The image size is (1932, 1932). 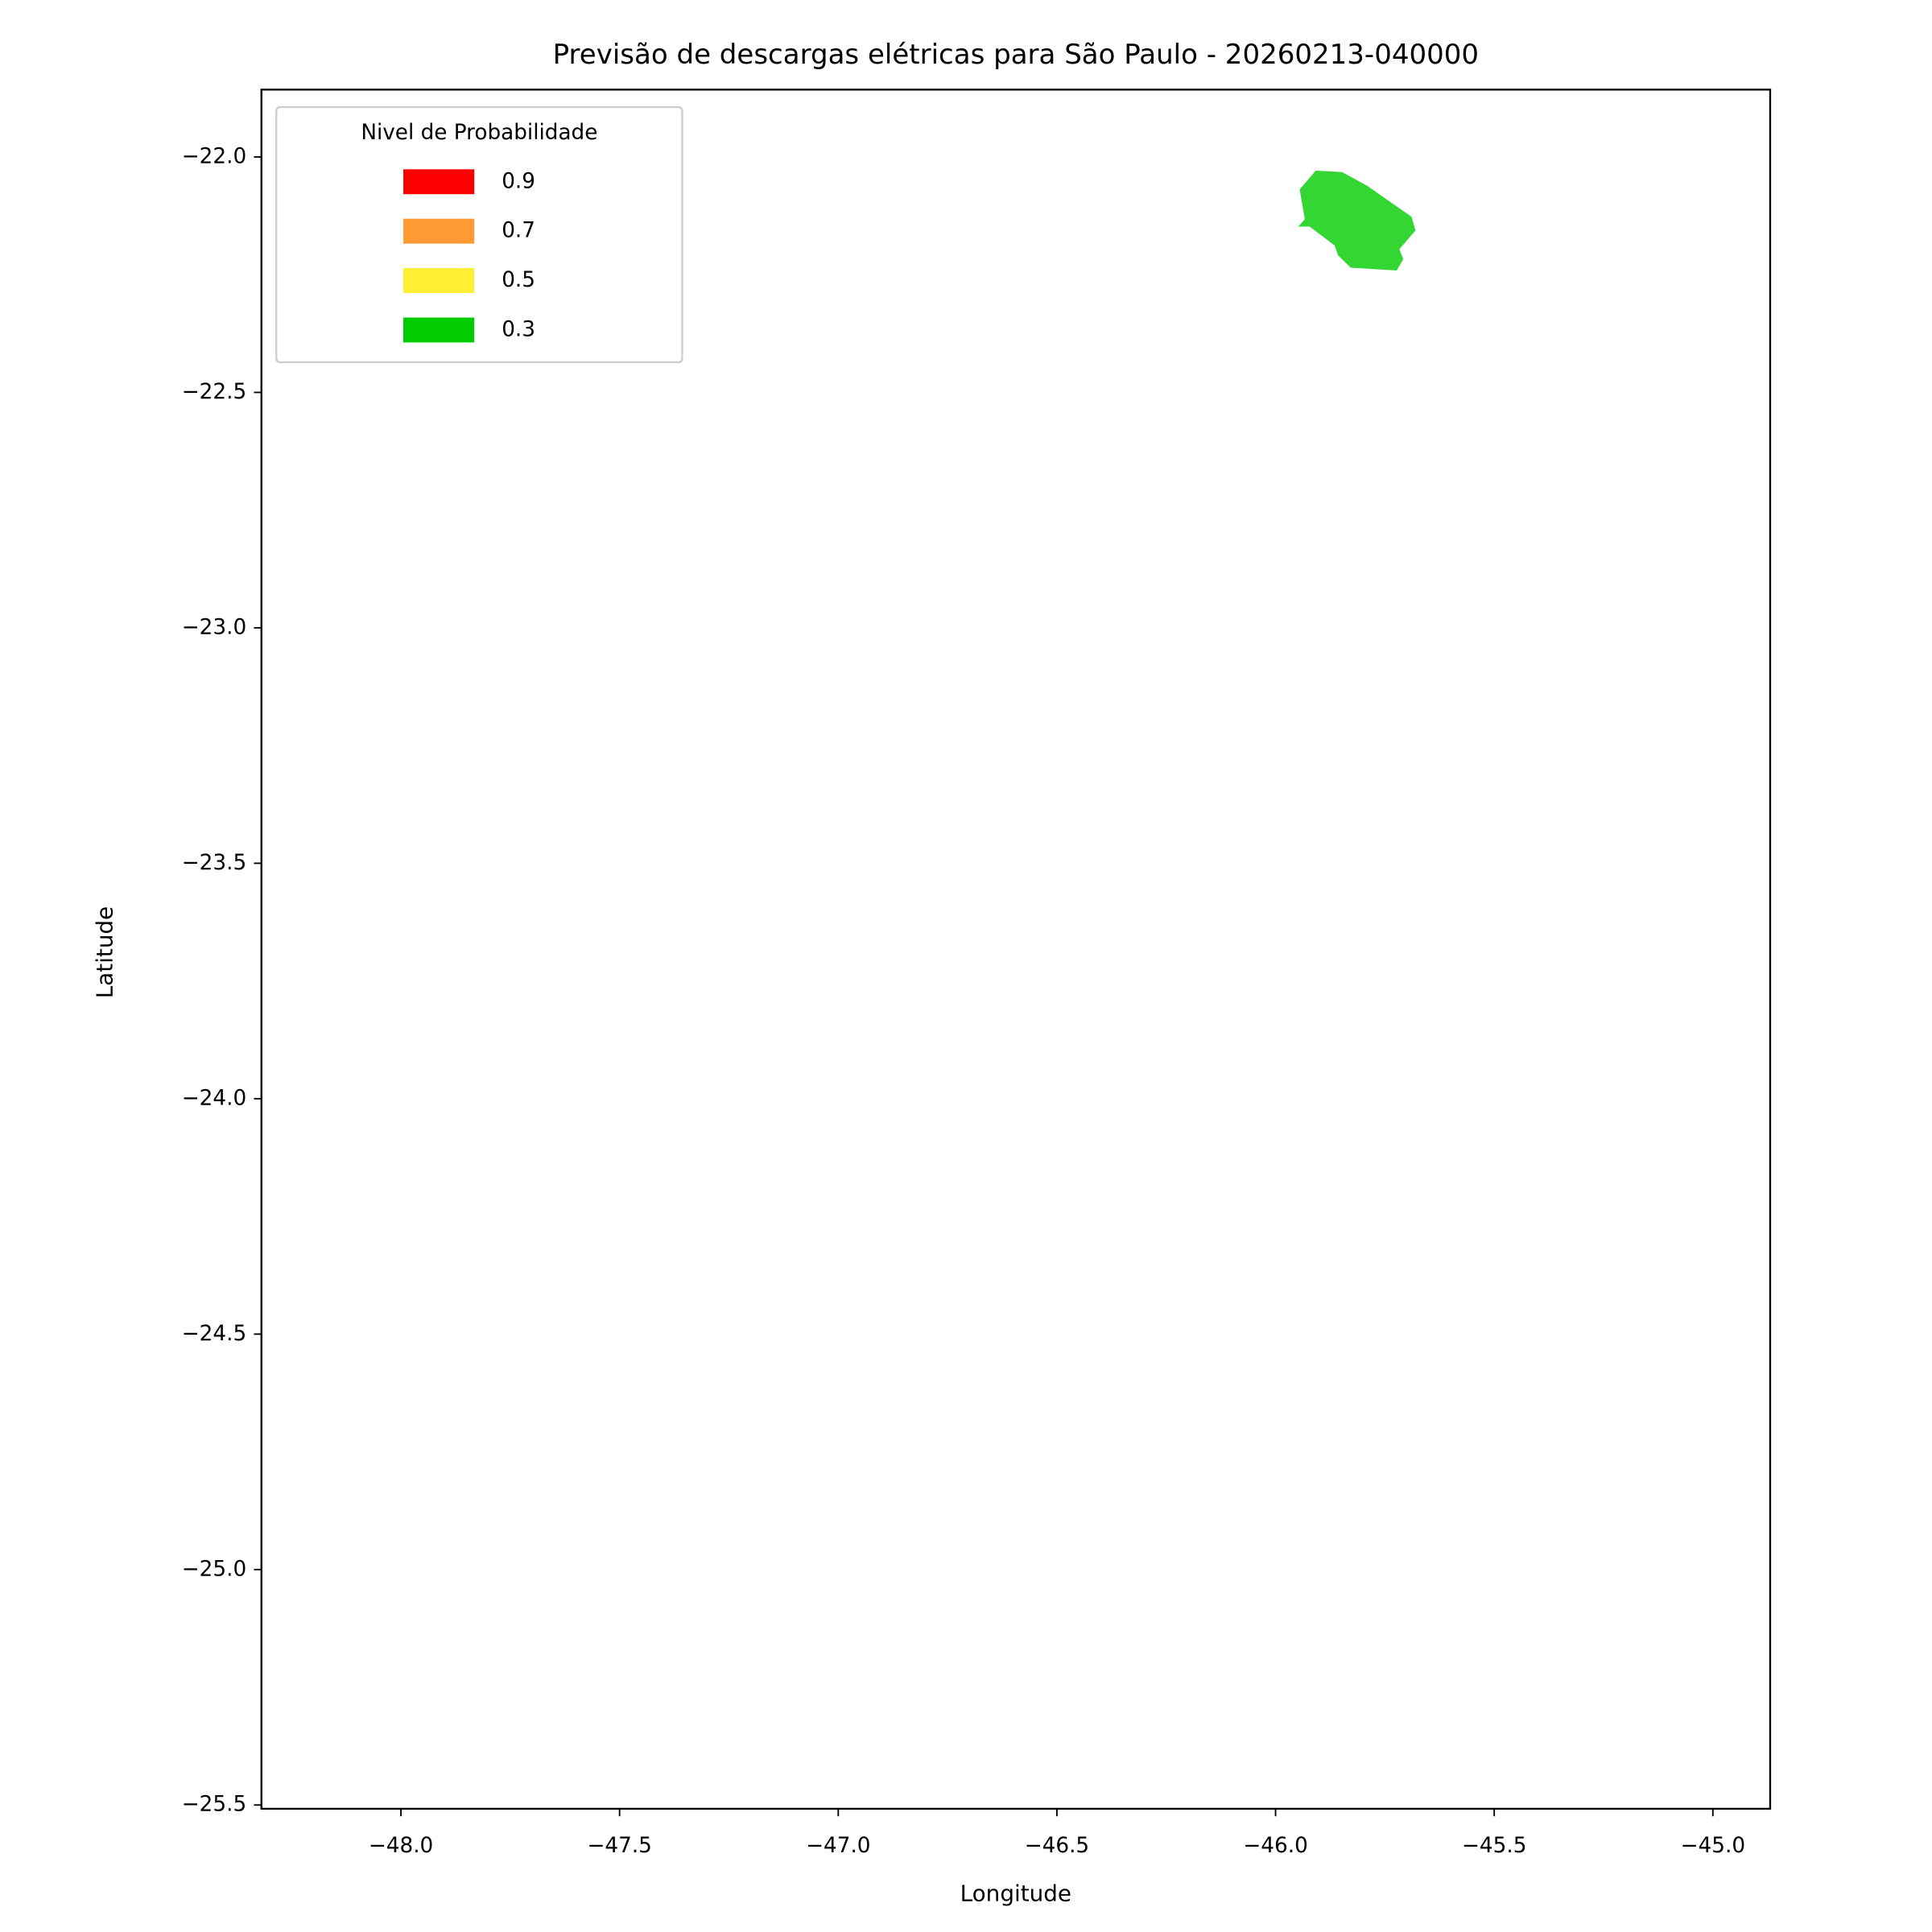 I want to click on y-tick-label: −25.0, so click(x=214, y=1569).